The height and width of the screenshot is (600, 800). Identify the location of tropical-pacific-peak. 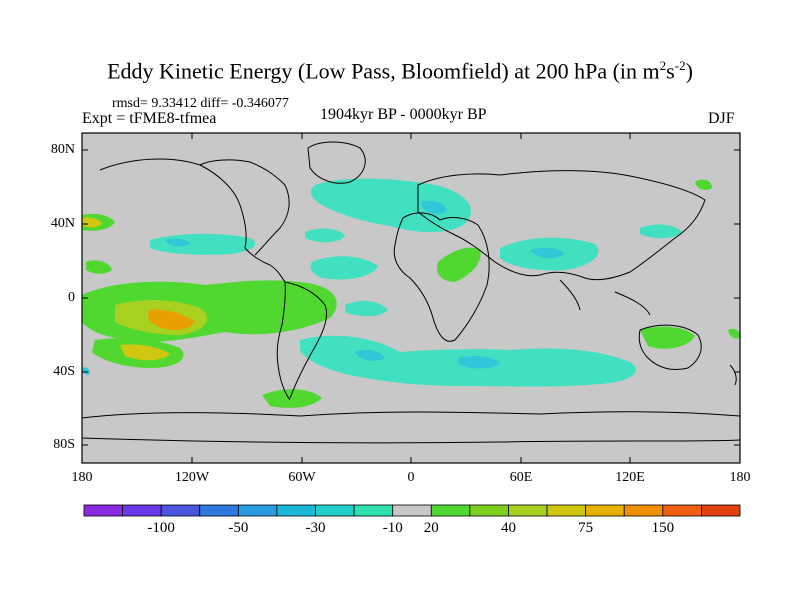
(171, 319).